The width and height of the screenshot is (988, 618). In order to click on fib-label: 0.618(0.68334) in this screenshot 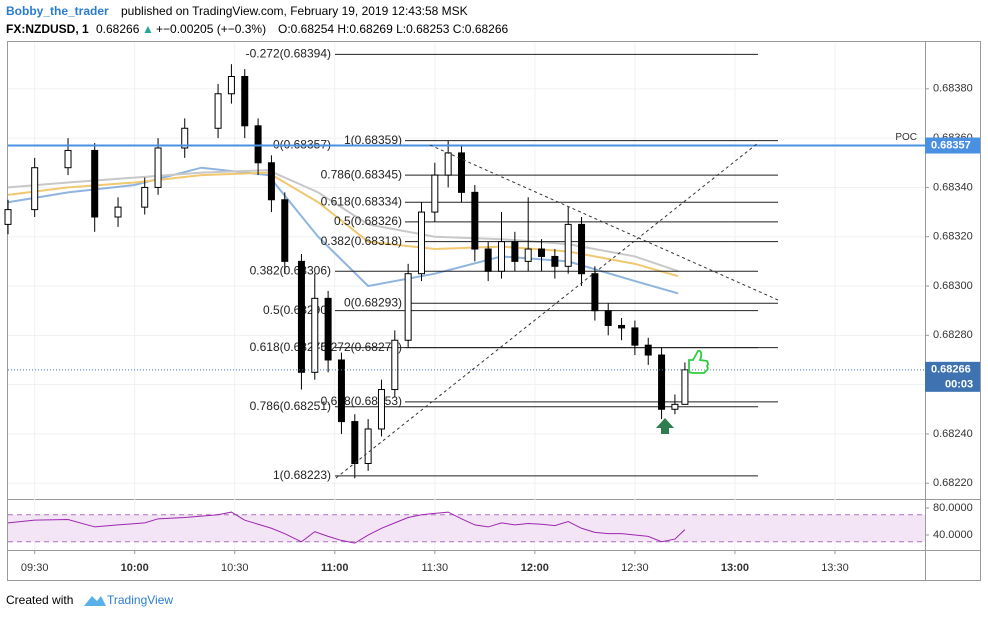, I will do `click(361, 201)`.